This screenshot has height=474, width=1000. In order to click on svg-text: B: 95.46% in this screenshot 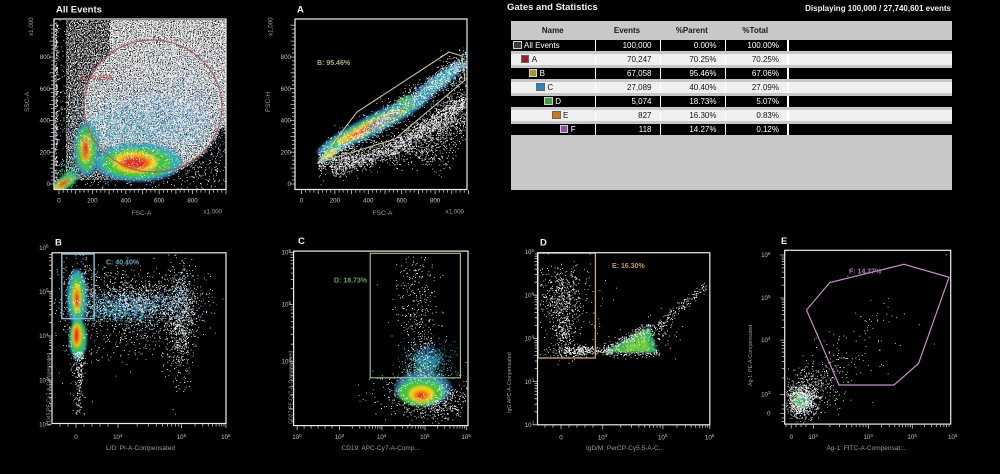, I will do `click(334, 63)`.